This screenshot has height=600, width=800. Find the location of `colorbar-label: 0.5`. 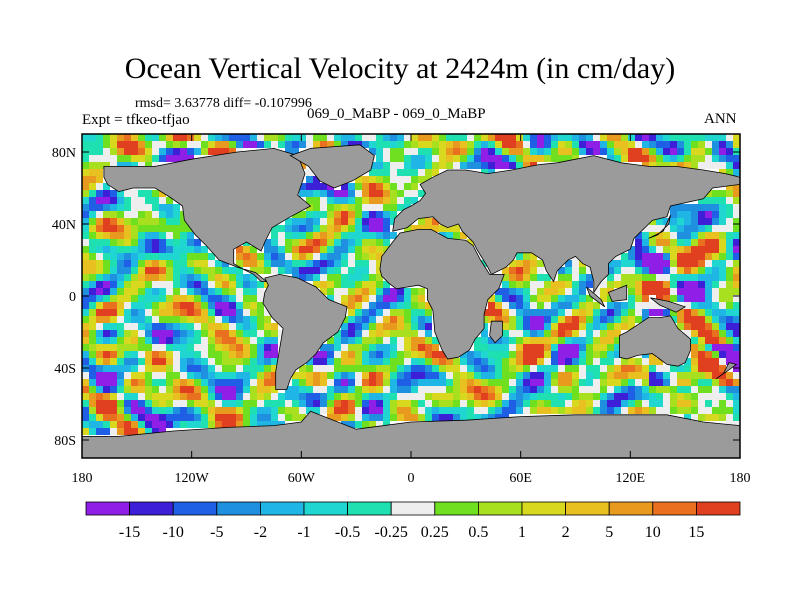

colorbar-label: 0.5 is located at coordinates (478, 532).